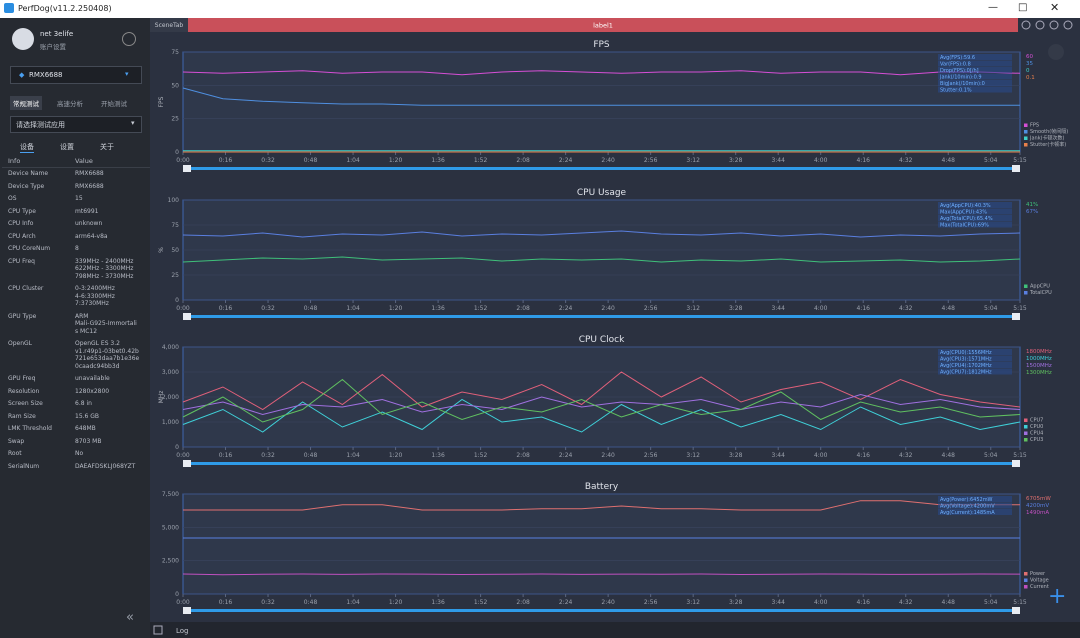  I want to click on panel-tabs: 设备 设置 关于, so click(80, 148).